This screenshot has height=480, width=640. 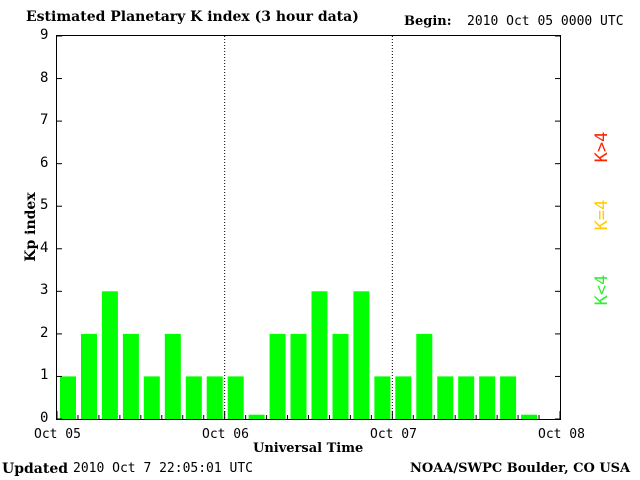 I want to click on updated-value: 2010 Oct 7 22:05:01 UTC, so click(x=163, y=468).